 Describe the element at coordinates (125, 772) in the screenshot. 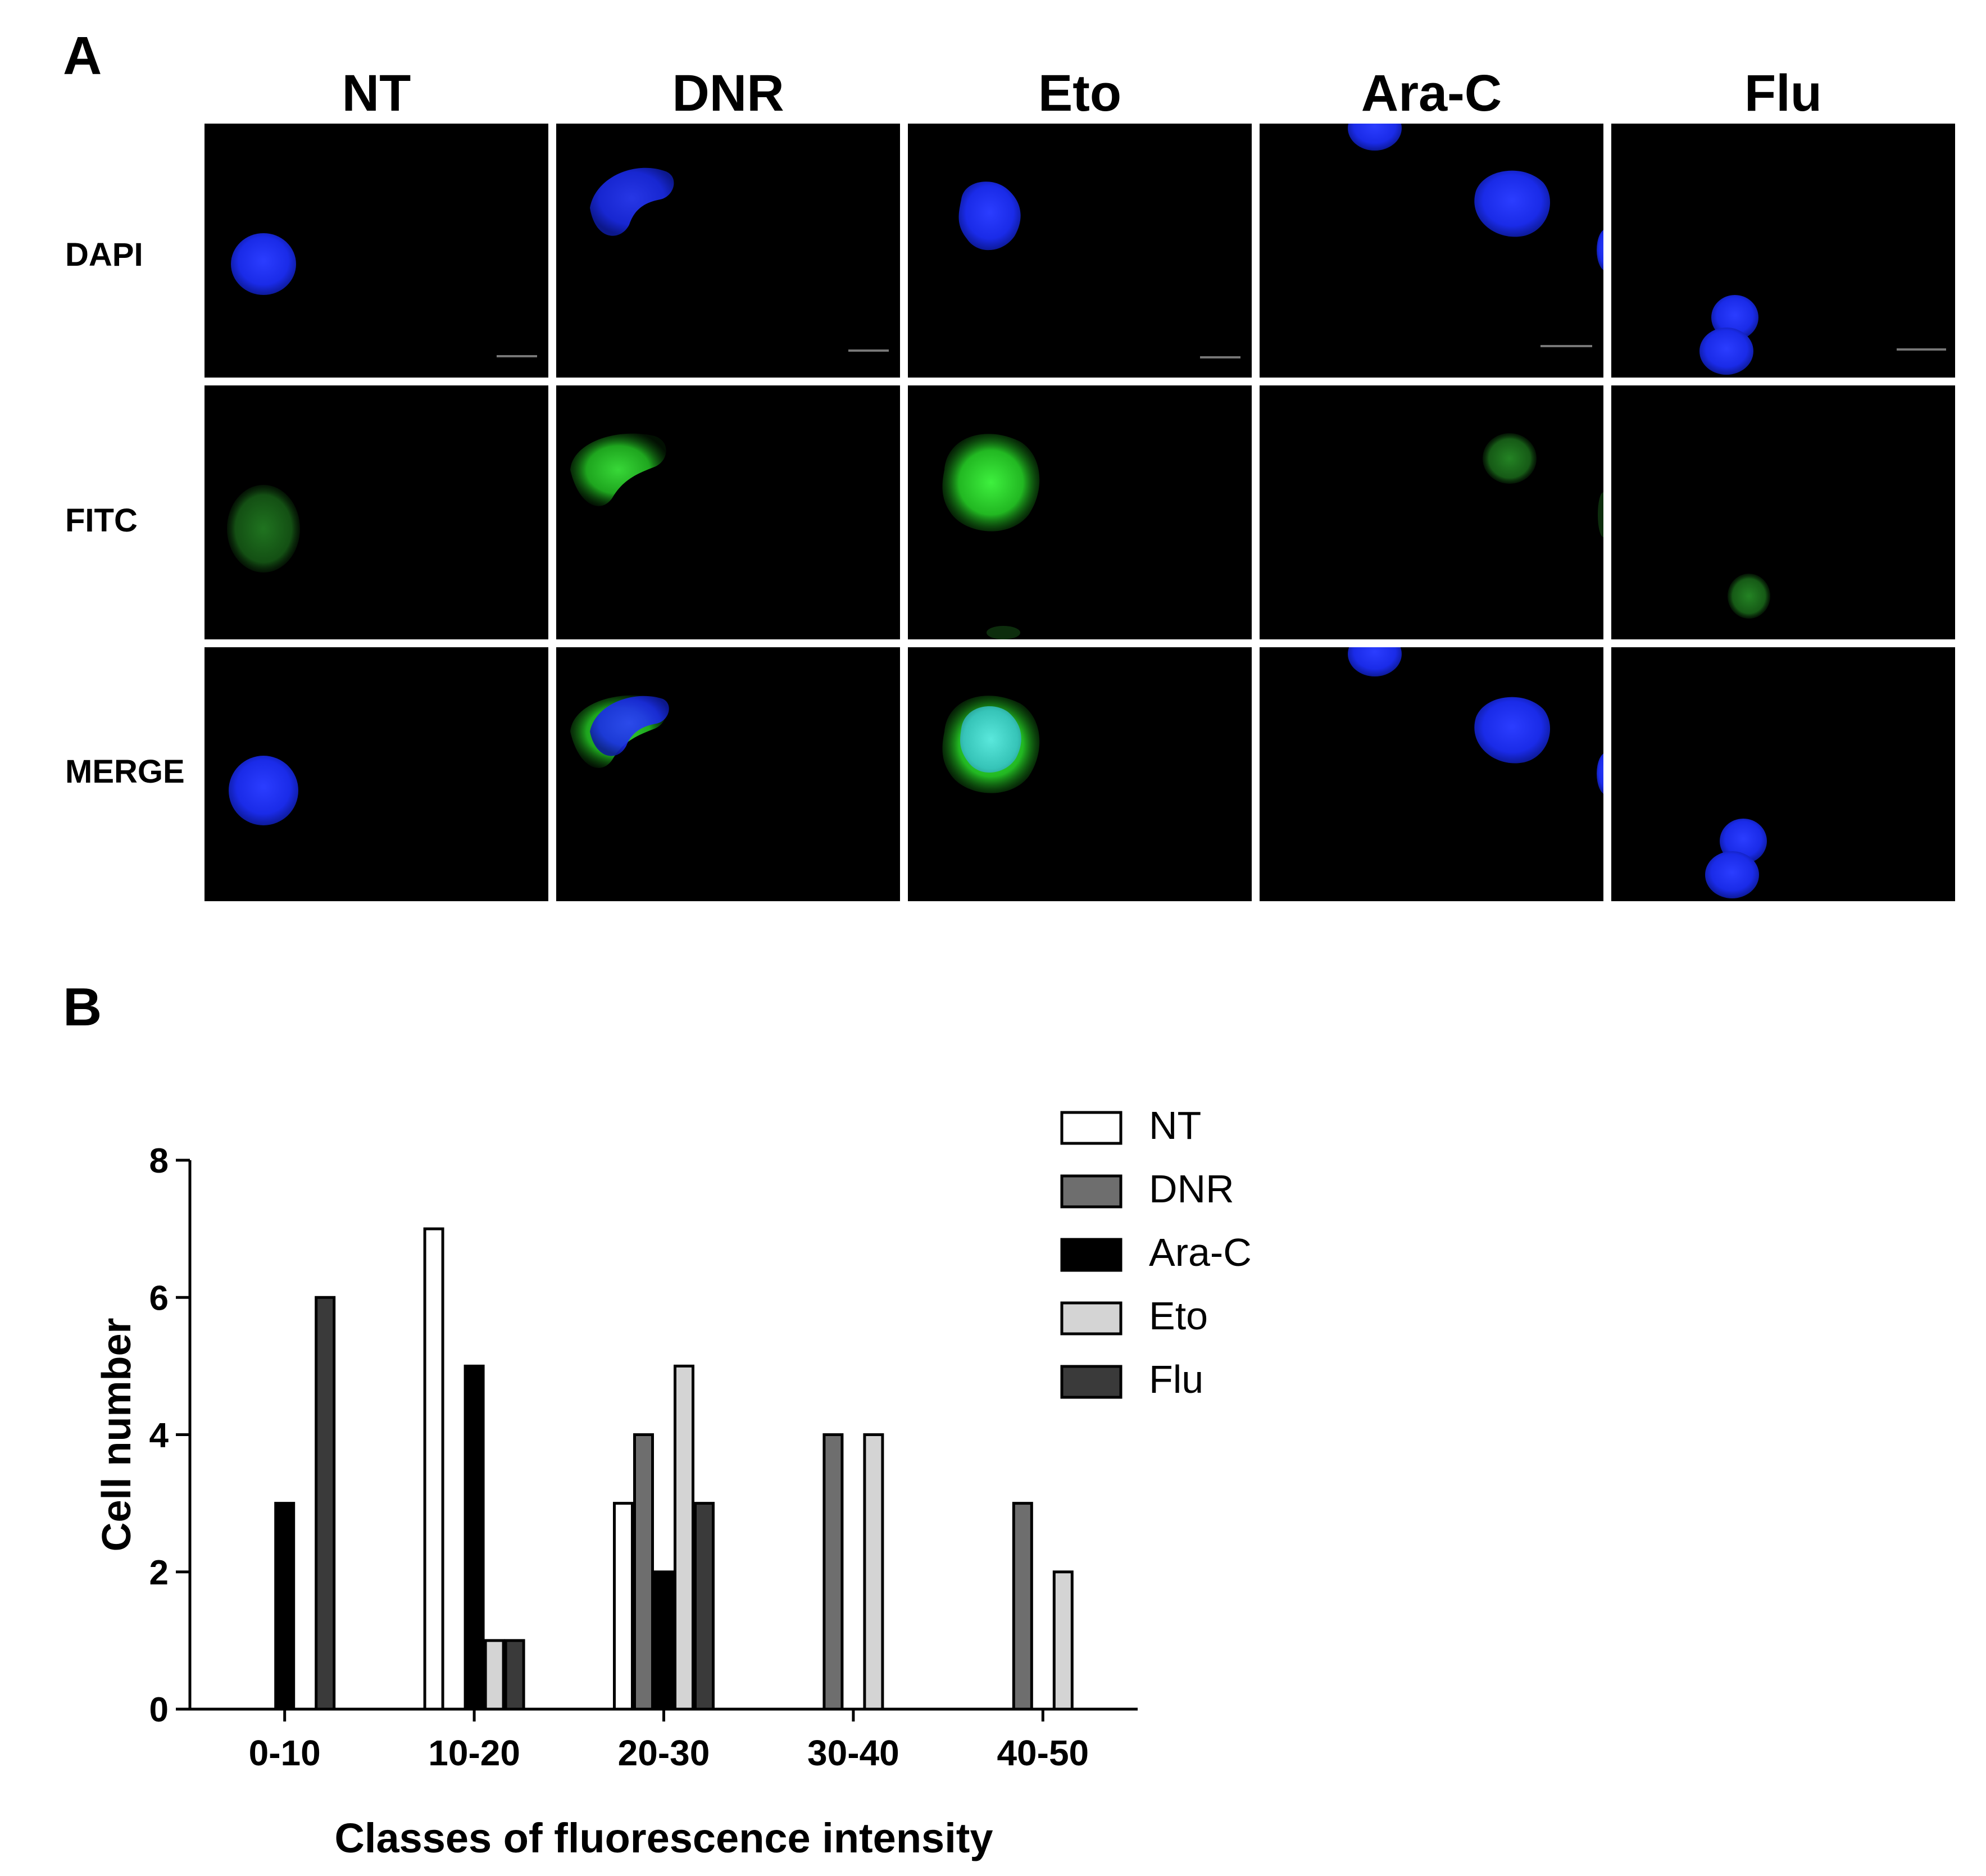

I see `row-label-merge: MERGE` at that location.